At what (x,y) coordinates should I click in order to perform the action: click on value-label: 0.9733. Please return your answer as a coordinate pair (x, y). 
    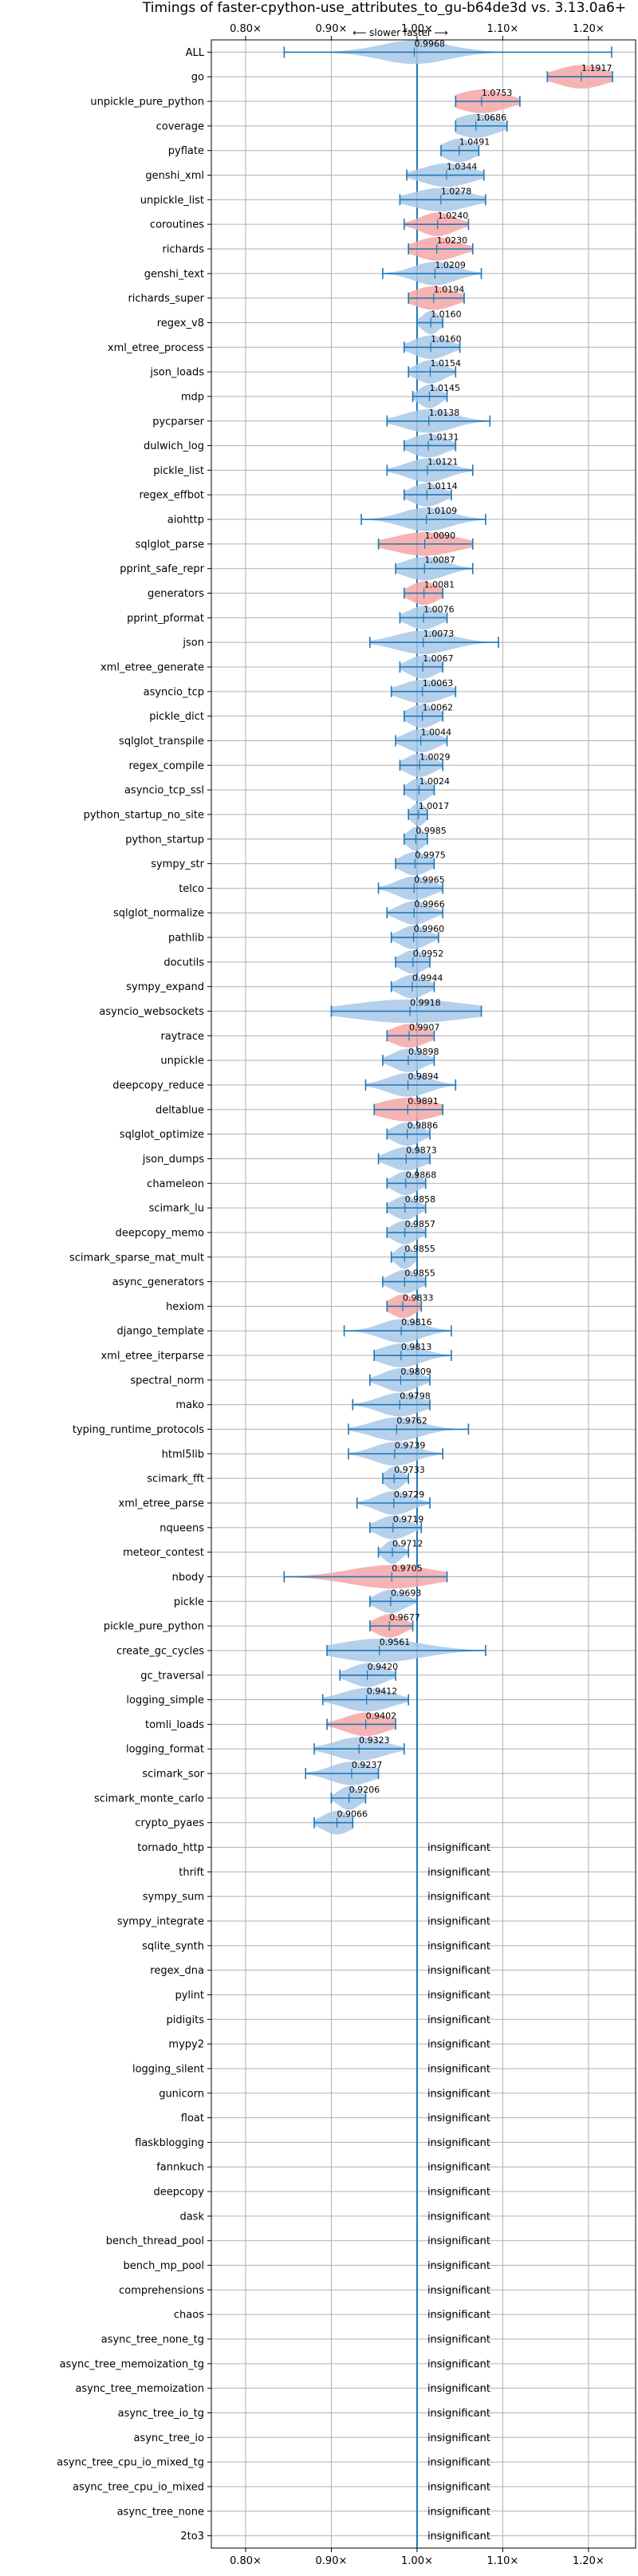
    Looking at the image, I should click on (409, 1470).